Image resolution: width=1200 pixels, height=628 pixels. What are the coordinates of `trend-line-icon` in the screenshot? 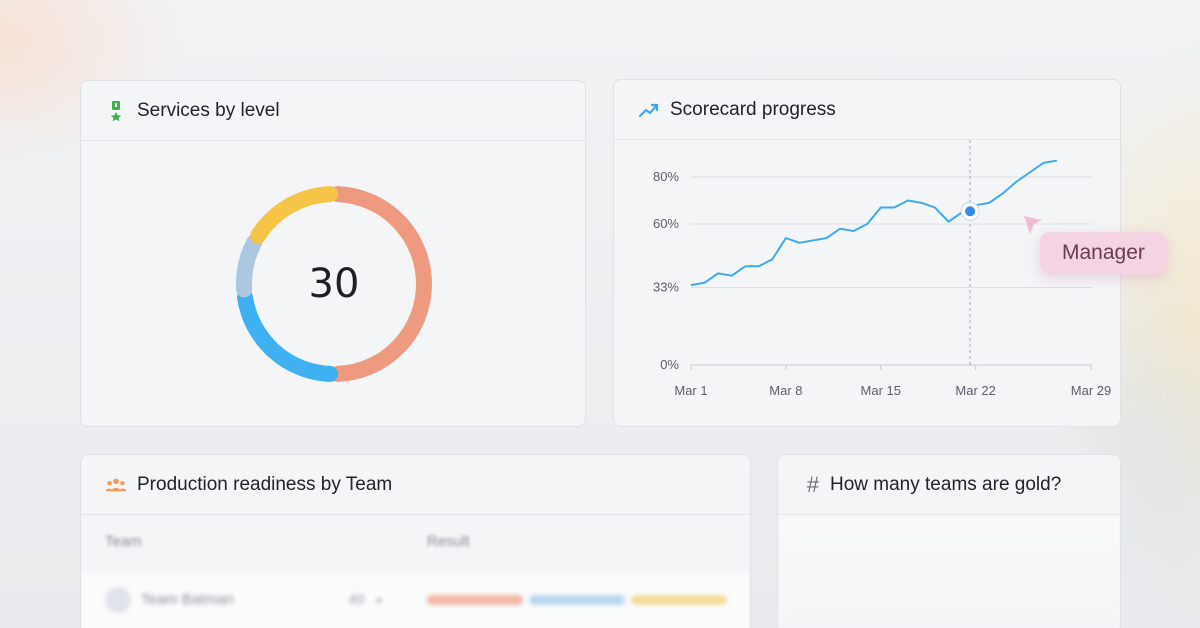 It's located at (649, 110).